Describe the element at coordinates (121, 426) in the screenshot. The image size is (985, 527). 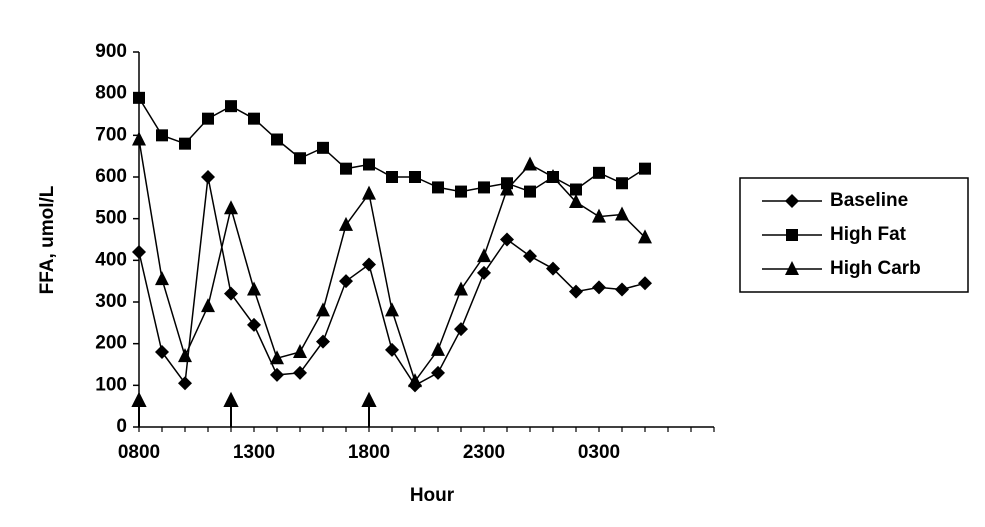
I see `y-tick-label: 0` at that location.